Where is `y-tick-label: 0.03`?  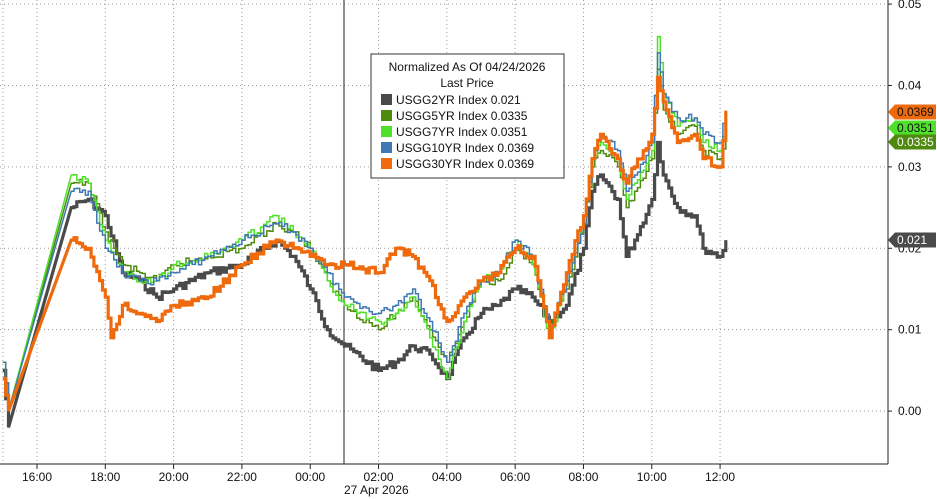 y-tick-label: 0.03 is located at coordinates (910, 167).